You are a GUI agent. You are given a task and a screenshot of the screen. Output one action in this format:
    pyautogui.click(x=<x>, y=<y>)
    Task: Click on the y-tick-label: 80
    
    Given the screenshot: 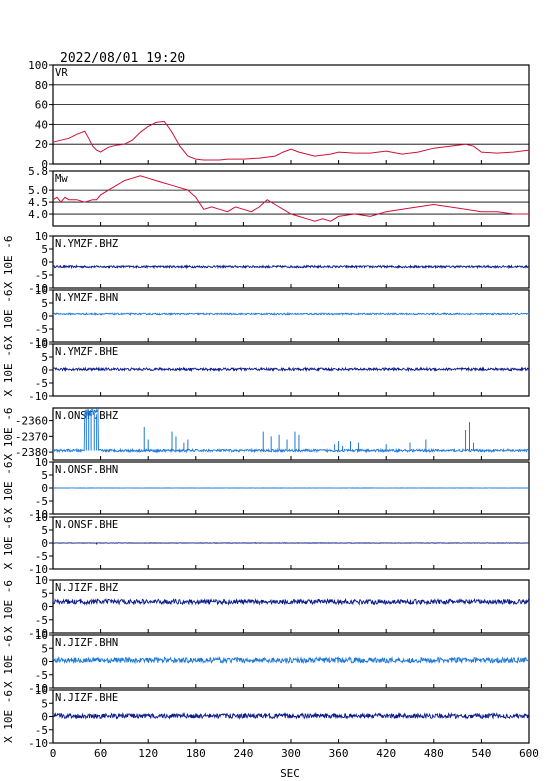 What is the action you would take?
    pyautogui.click(x=41, y=85)
    